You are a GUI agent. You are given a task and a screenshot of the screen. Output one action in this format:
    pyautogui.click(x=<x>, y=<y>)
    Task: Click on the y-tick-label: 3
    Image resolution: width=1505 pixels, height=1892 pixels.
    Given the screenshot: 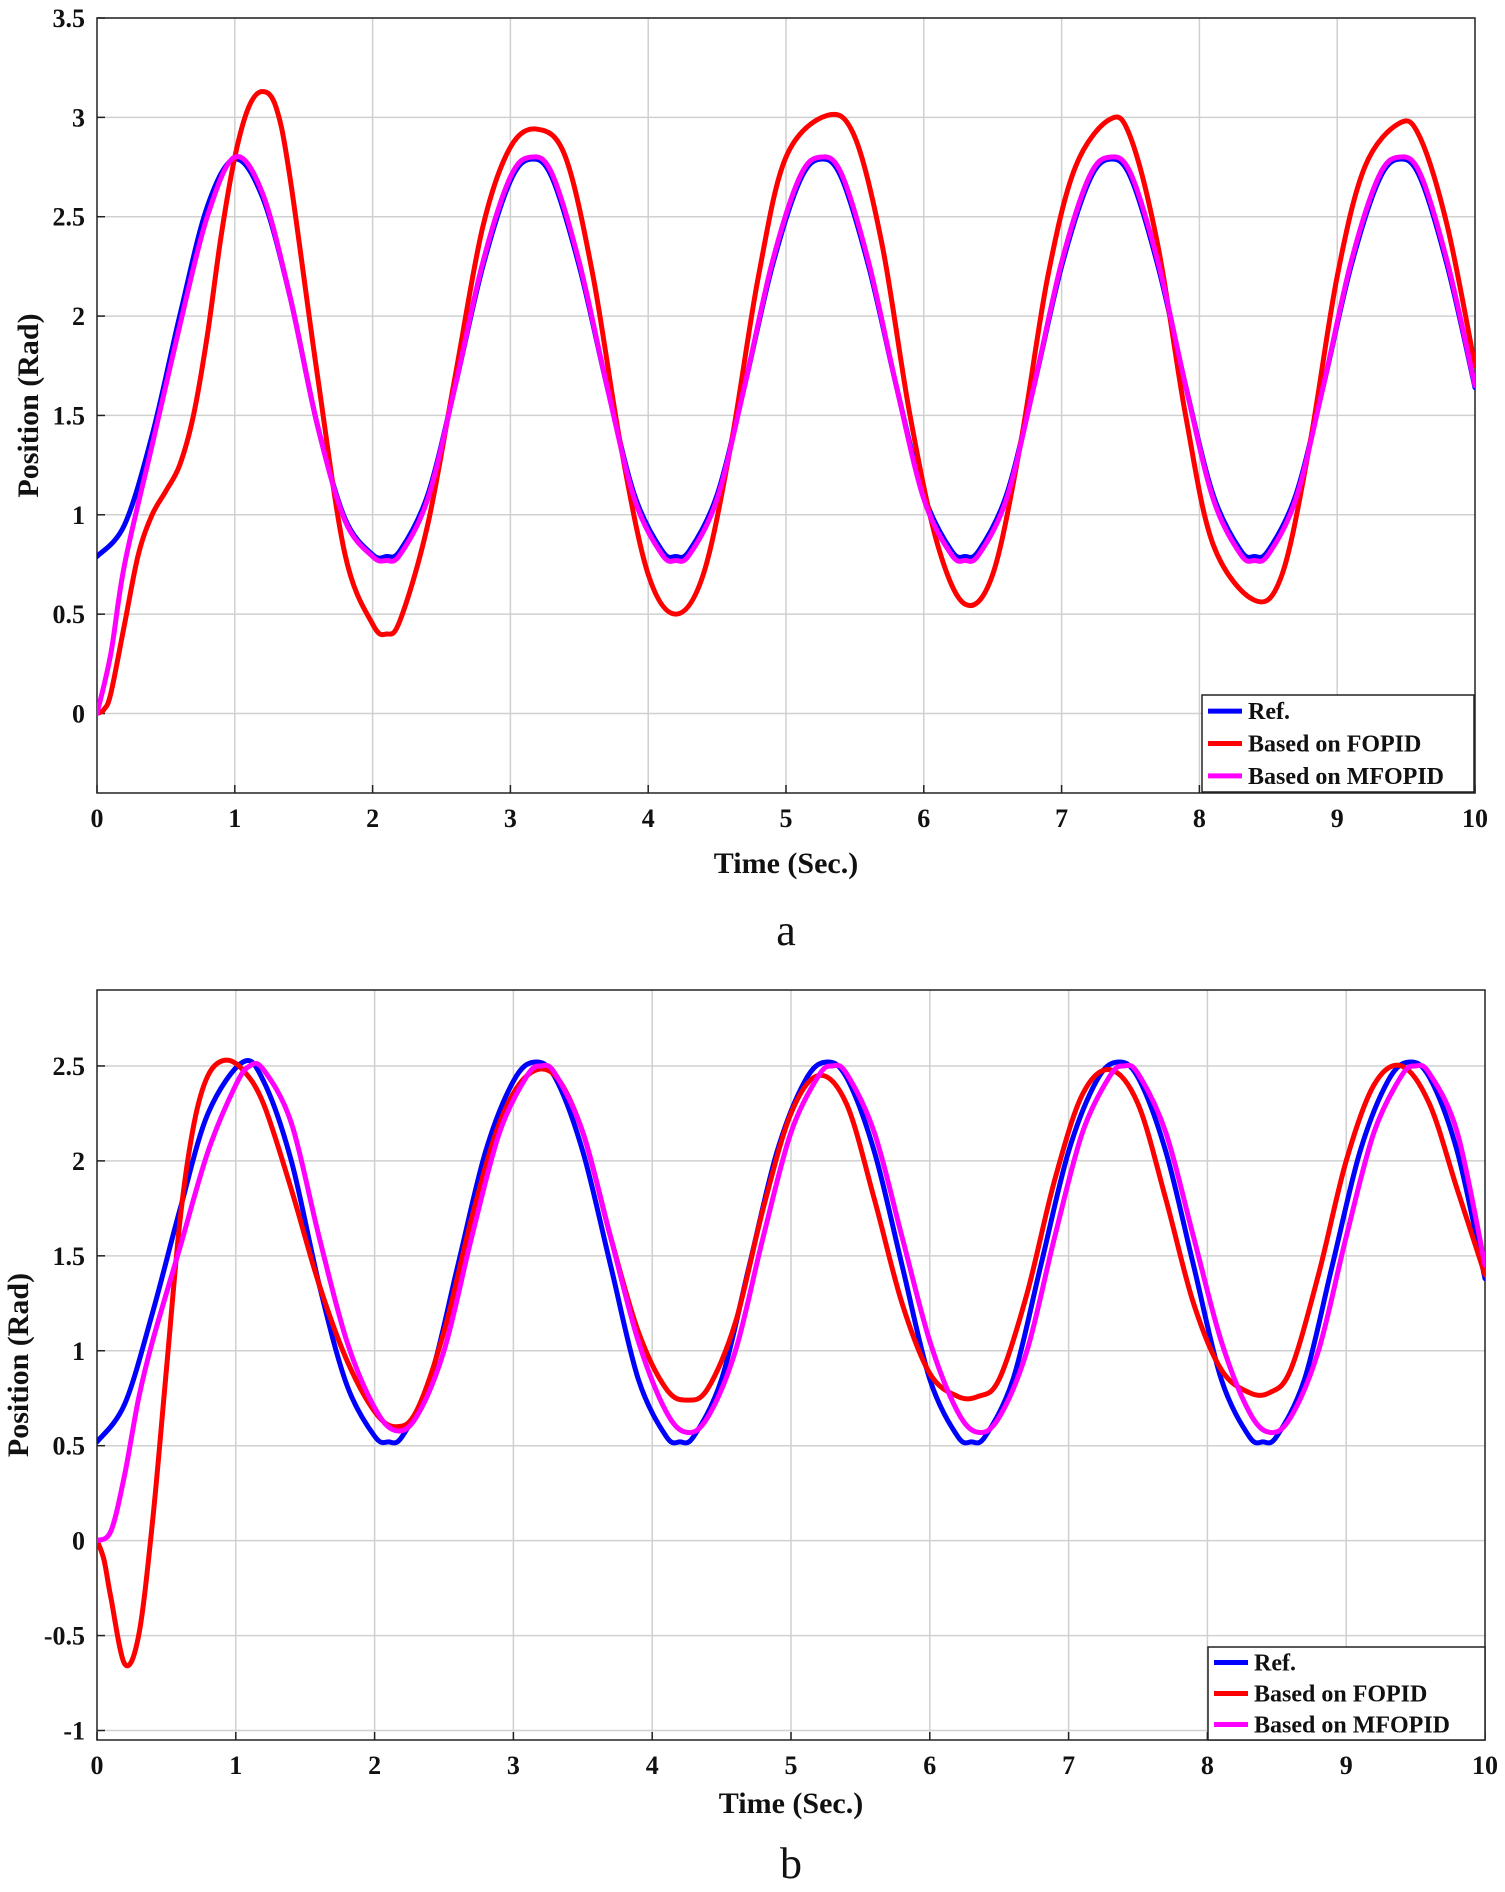 What is the action you would take?
    pyautogui.click(x=78, y=117)
    